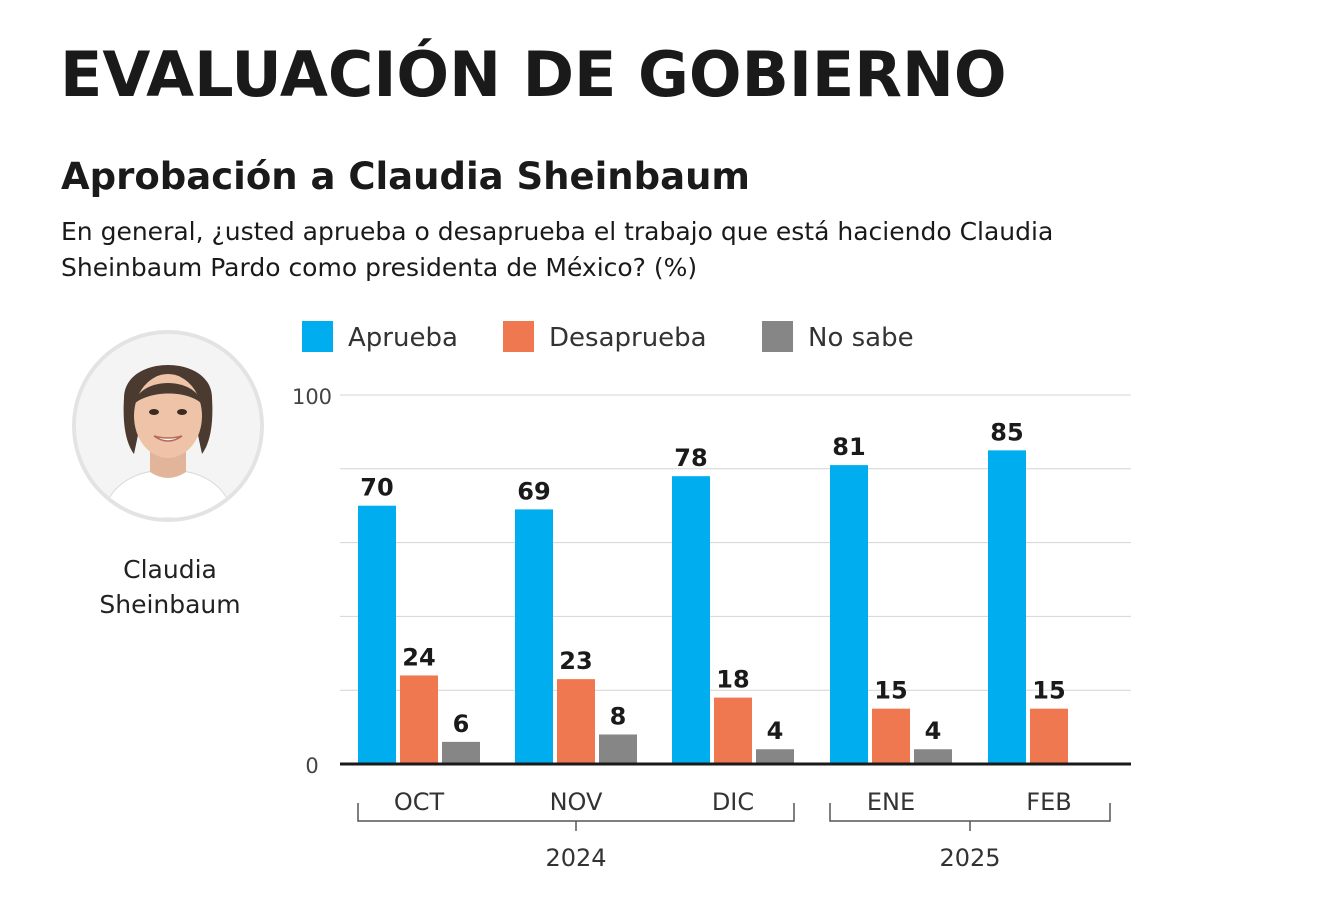 The height and width of the screenshot is (914, 1332). I want to click on portrait-icon, so click(168, 426).